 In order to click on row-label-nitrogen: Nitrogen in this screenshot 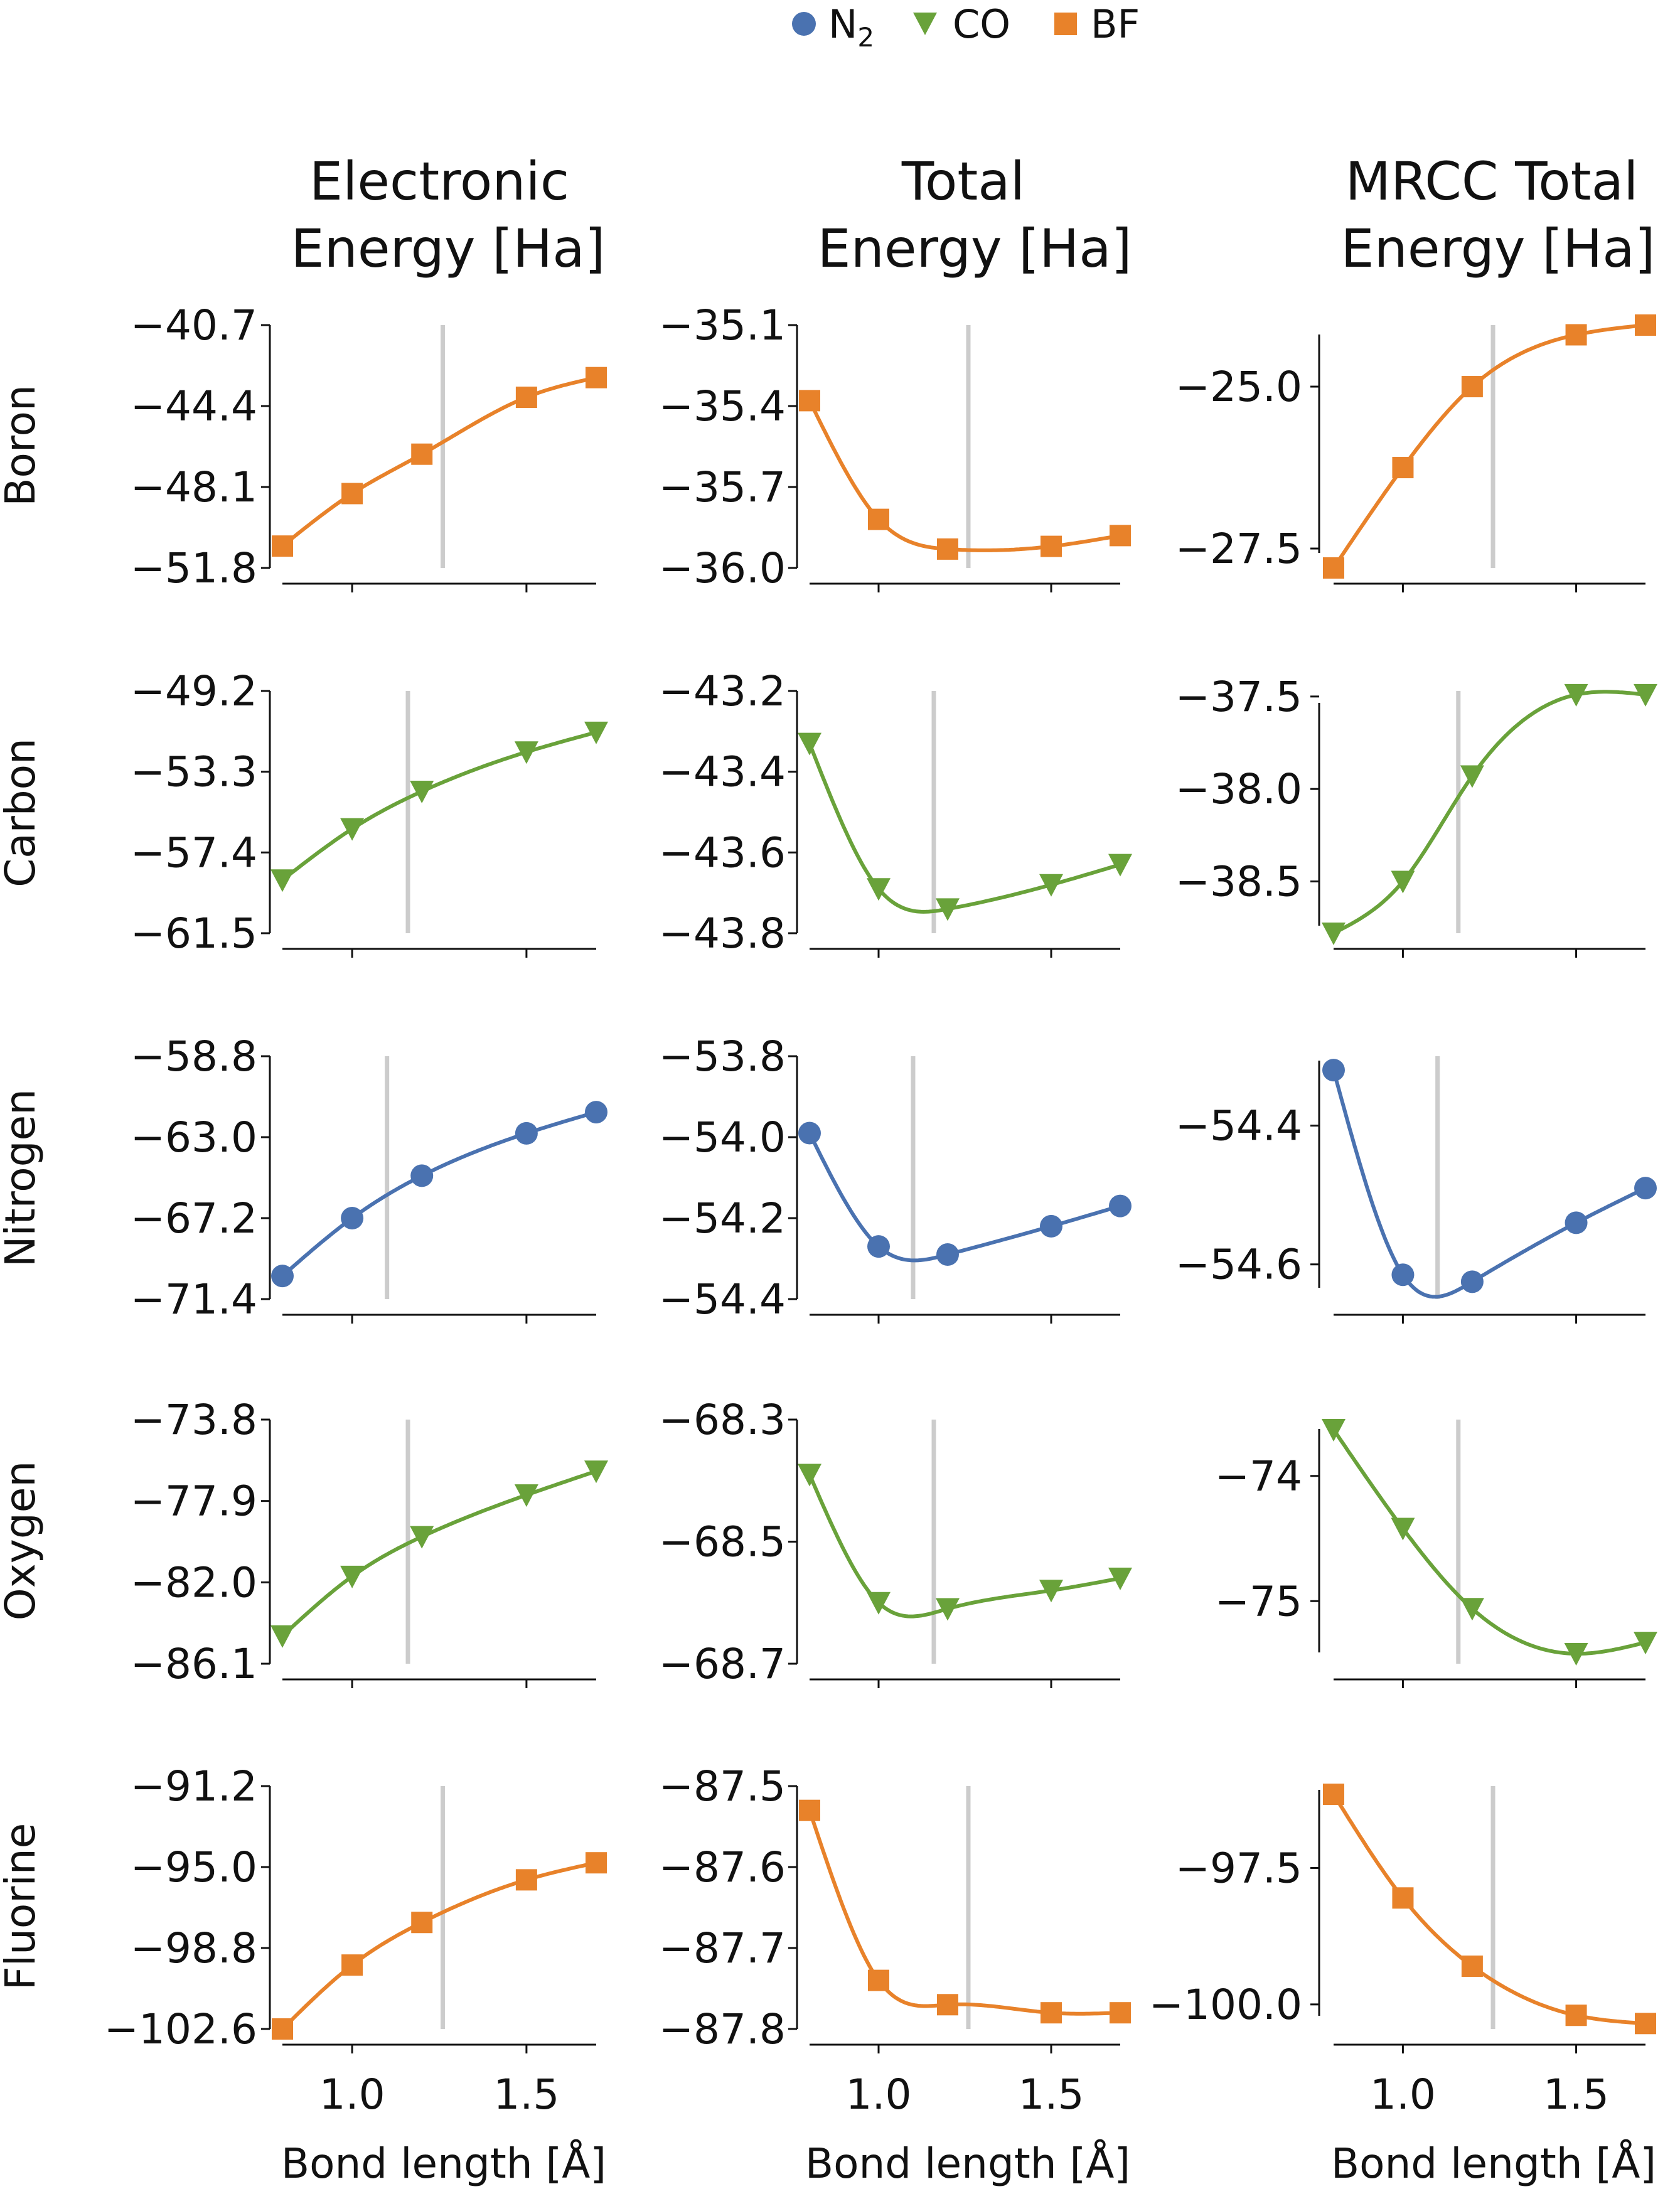, I will do `click(22, 1178)`.